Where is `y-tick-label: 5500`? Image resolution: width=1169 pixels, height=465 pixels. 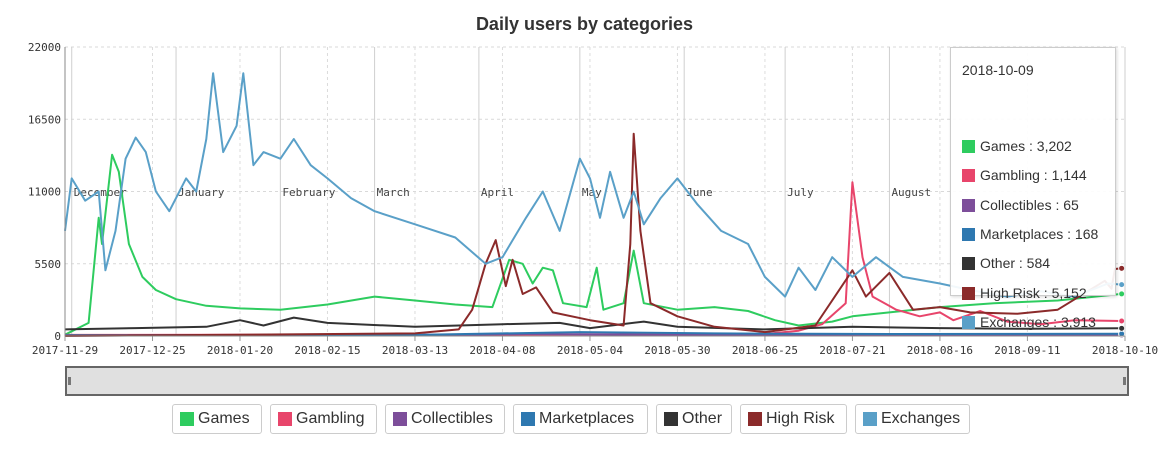
y-tick-label: 5500 is located at coordinates (48, 264).